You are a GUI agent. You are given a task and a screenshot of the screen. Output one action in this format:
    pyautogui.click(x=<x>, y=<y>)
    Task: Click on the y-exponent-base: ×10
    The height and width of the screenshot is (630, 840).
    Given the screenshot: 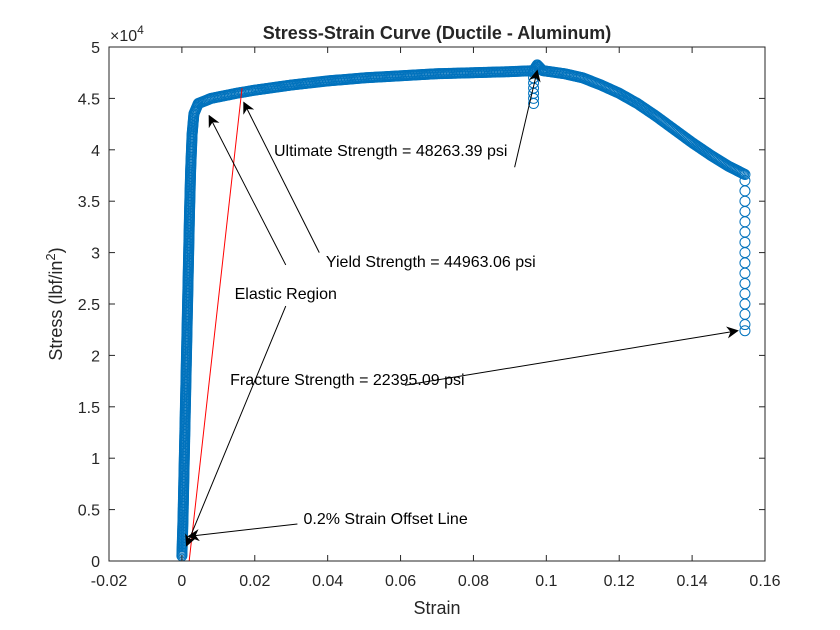 What is the action you would take?
    pyautogui.click(x=123, y=36)
    